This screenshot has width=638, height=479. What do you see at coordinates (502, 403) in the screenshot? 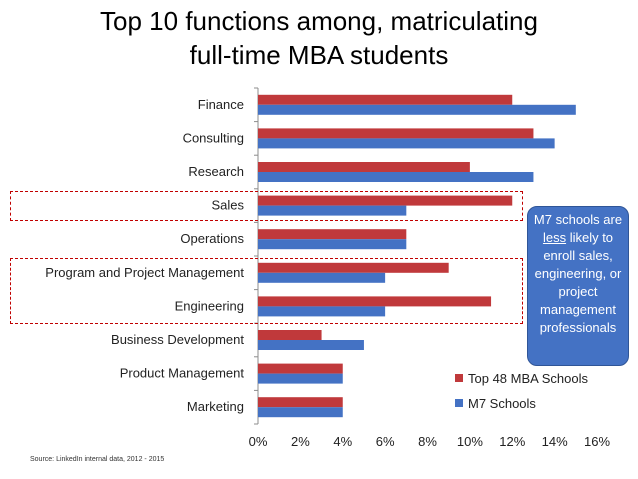
I see `legend-label: M7 Schools` at bounding box center [502, 403].